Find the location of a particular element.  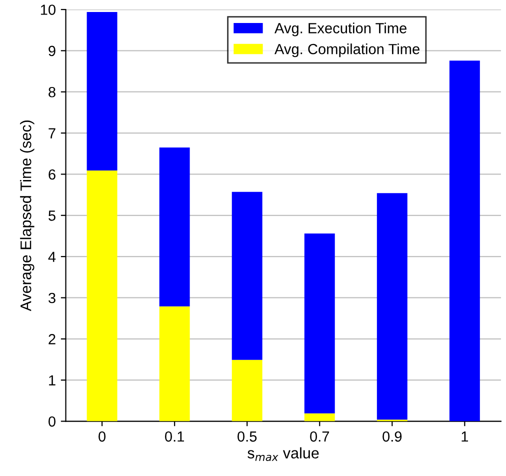

x-tick-label: 0.9 is located at coordinates (392, 436).